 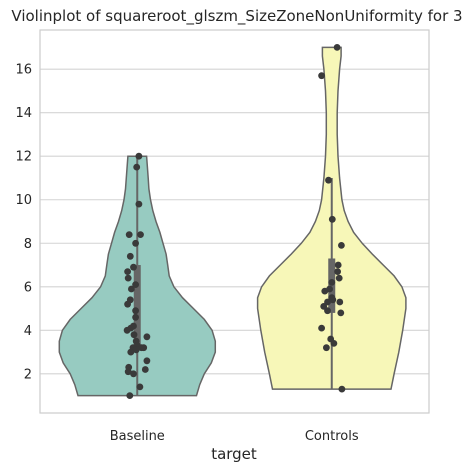 I want to click on iqr-box-baseline, so click(x=137, y=306).